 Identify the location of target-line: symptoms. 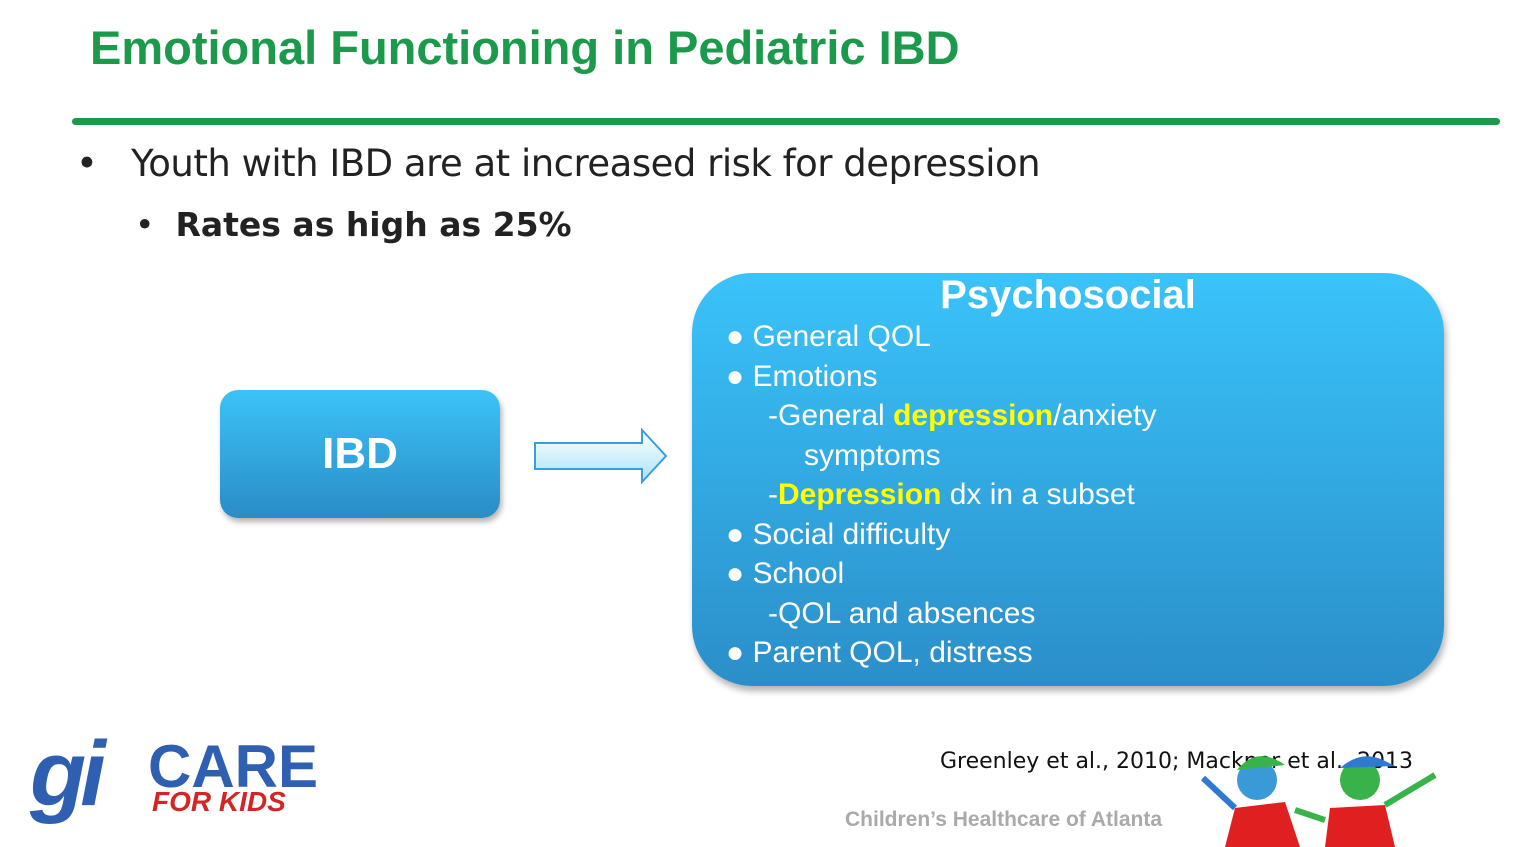
(872, 456).